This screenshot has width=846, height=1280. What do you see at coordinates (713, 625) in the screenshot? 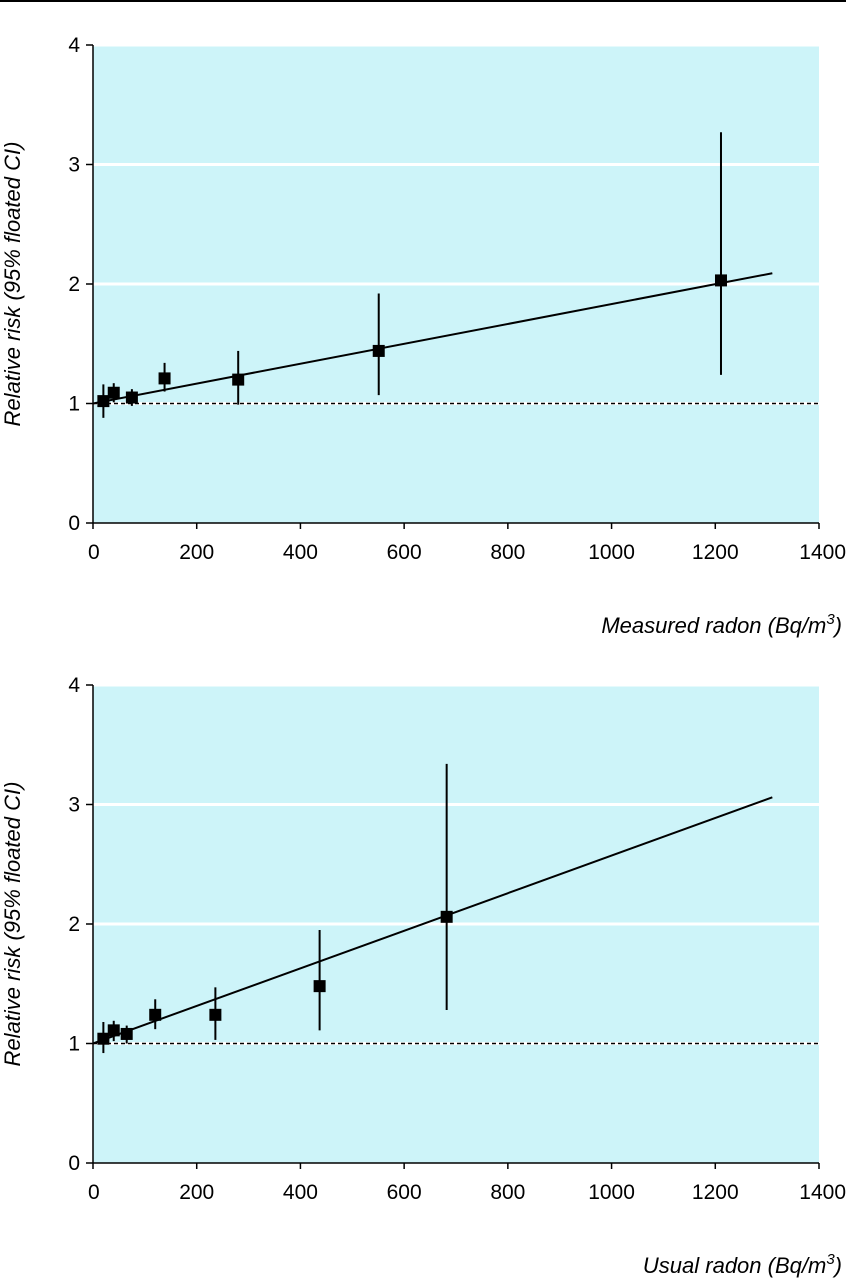
I see `x-axis-title-main: Measured radon (Bq/m` at bounding box center [713, 625].